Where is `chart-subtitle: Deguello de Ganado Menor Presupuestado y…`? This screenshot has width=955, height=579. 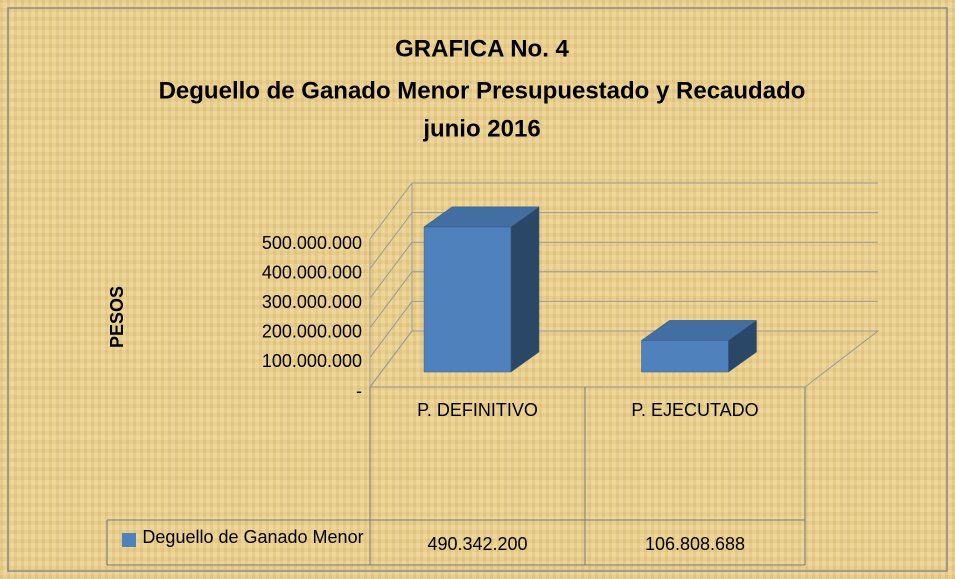
chart-subtitle: Deguello de Ganado Menor Presupuestado y… is located at coordinates (482, 90).